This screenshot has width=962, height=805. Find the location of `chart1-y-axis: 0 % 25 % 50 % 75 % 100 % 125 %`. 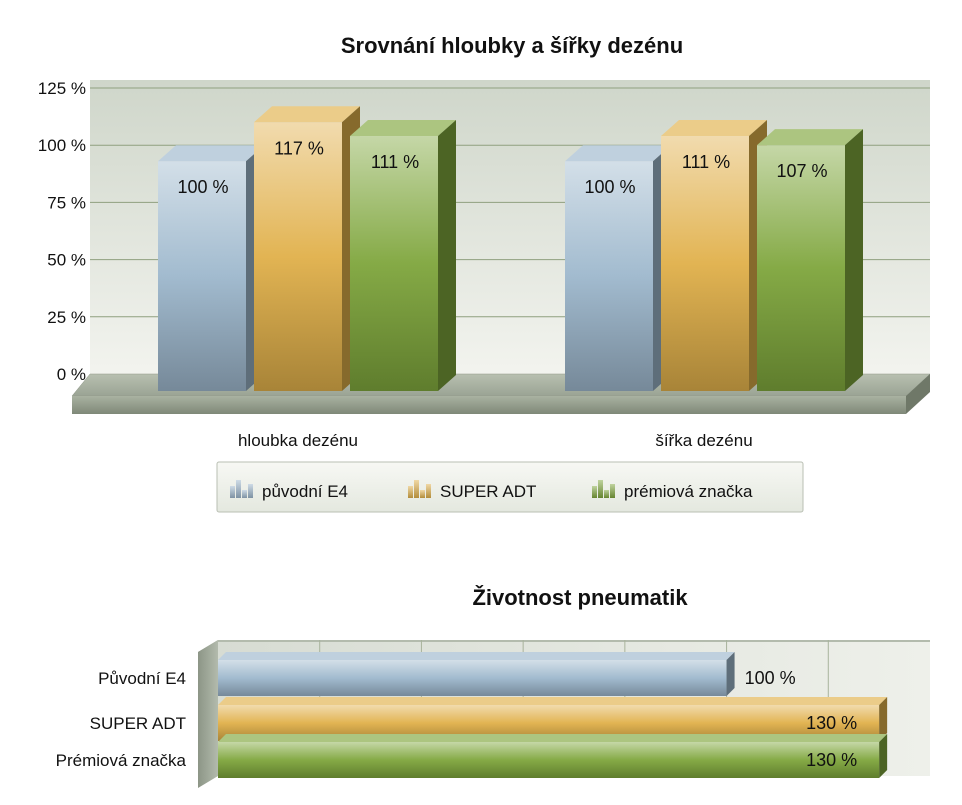

chart1-y-axis: 0 % 25 % 50 % 75 % 100 % 125 % is located at coordinates (62, 231).